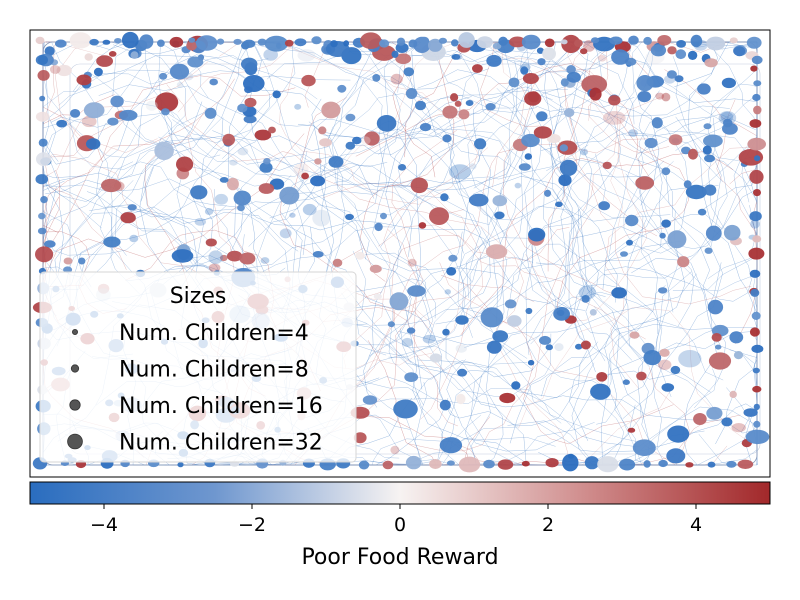 This screenshot has height=600, width=800. I want to click on legend-label: Num. Children=8, so click(214, 370).